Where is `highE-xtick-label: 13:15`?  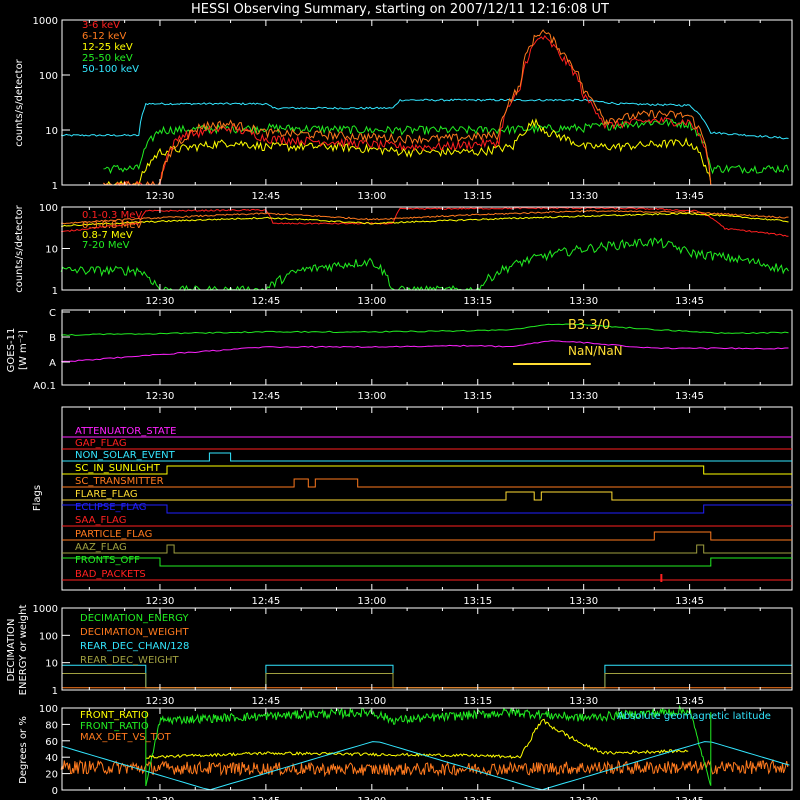
highE-xtick-label: 13:15 is located at coordinates (477, 301).